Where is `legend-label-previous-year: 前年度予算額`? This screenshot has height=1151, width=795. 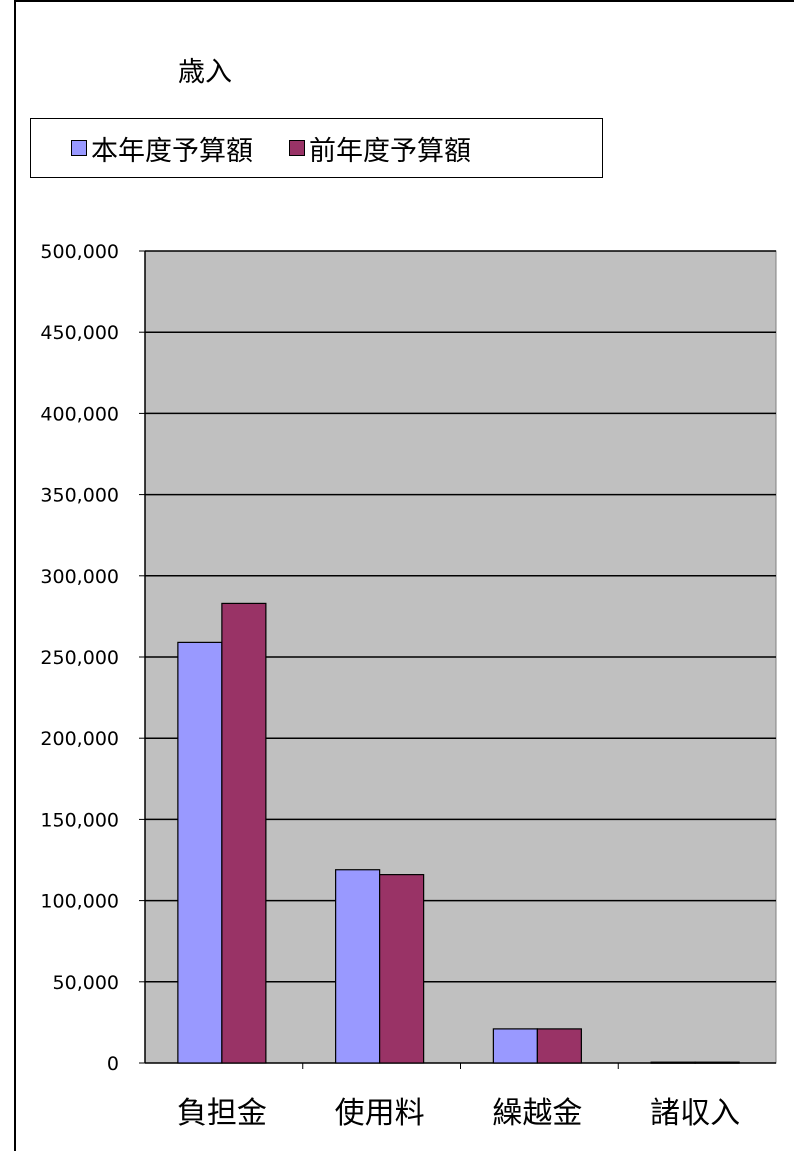 legend-label-previous-year: 前年度予算額 is located at coordinates (390, 151).